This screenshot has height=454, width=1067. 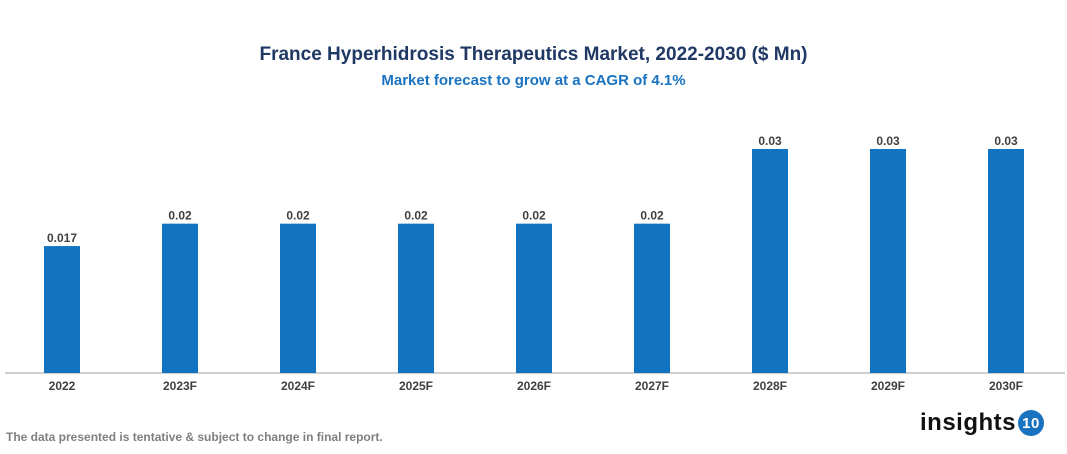 I want to click on bar-2028F, so click(x=770, y=261).